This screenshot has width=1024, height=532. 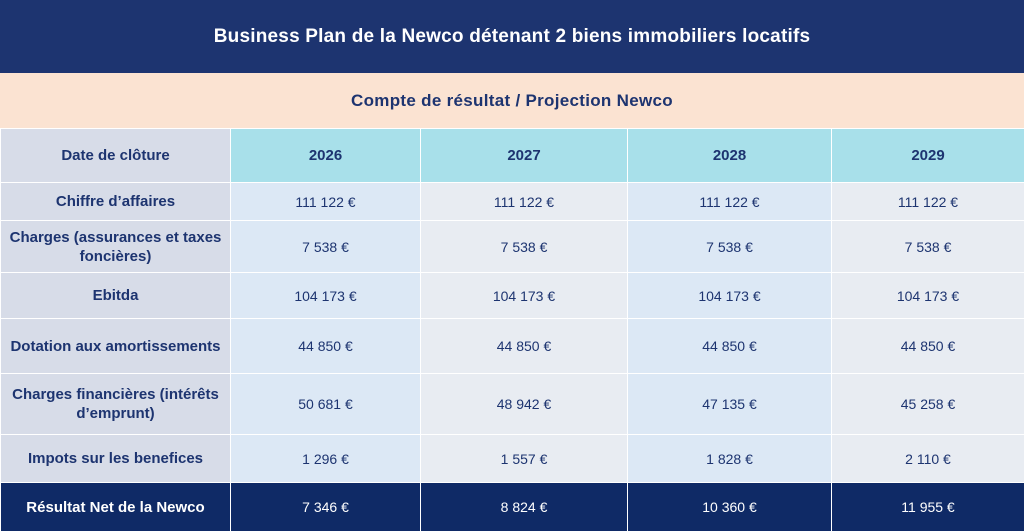 I want to click on cell-value: 10 360 €, so click(x=730, y=507).